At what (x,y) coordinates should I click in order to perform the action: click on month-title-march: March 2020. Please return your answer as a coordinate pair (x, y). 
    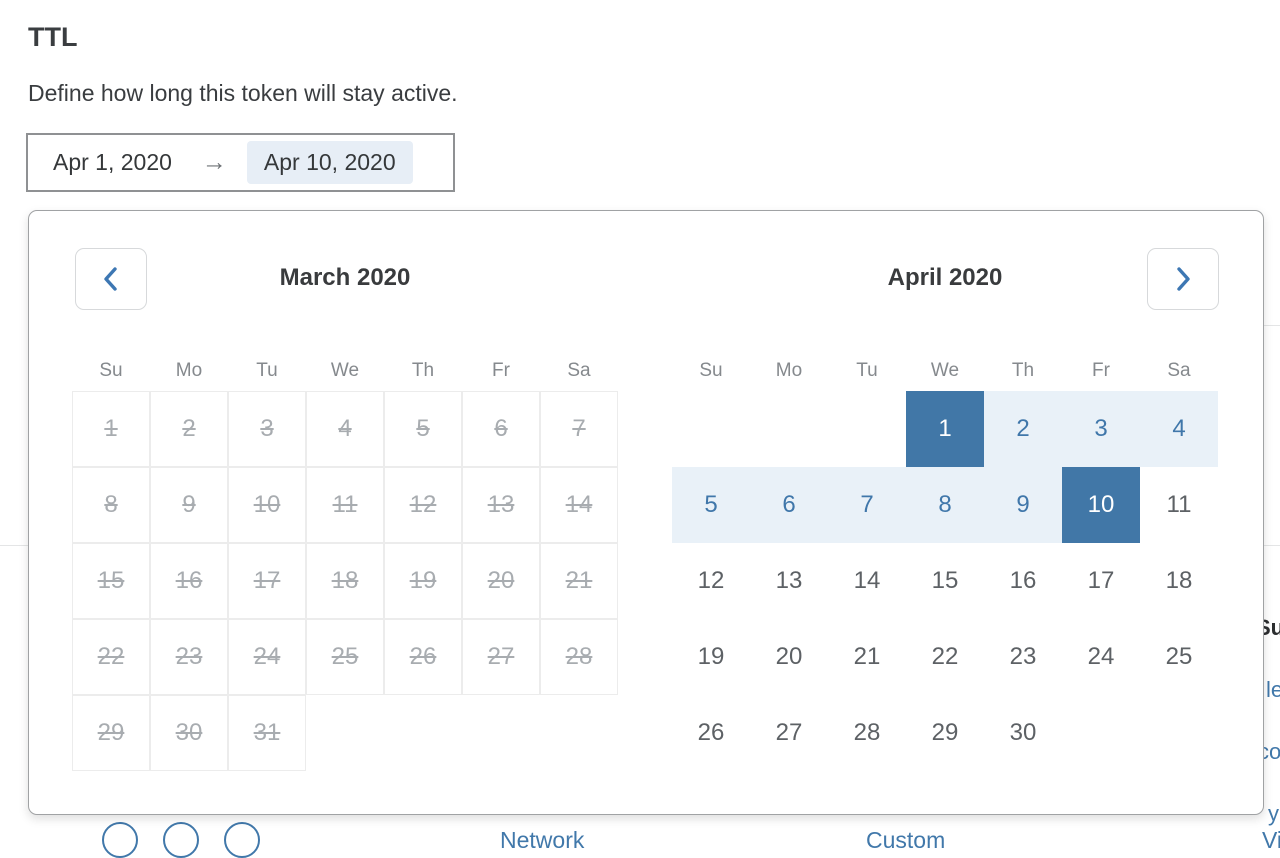
    Looking at the image, I should click on (345, 277).